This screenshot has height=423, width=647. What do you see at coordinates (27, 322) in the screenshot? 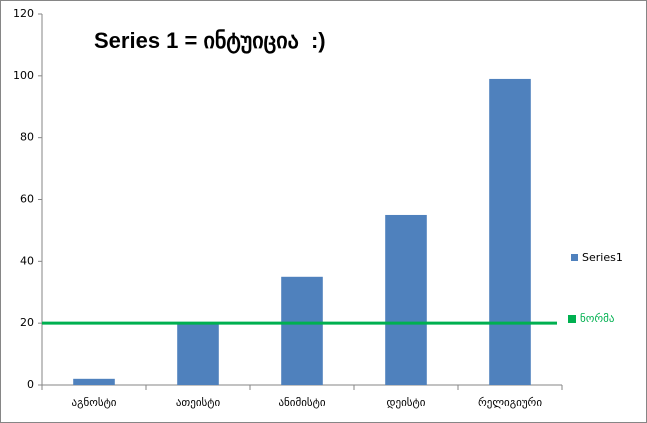
I see `y-tick-label: 20` at bounding box center [27, 322].